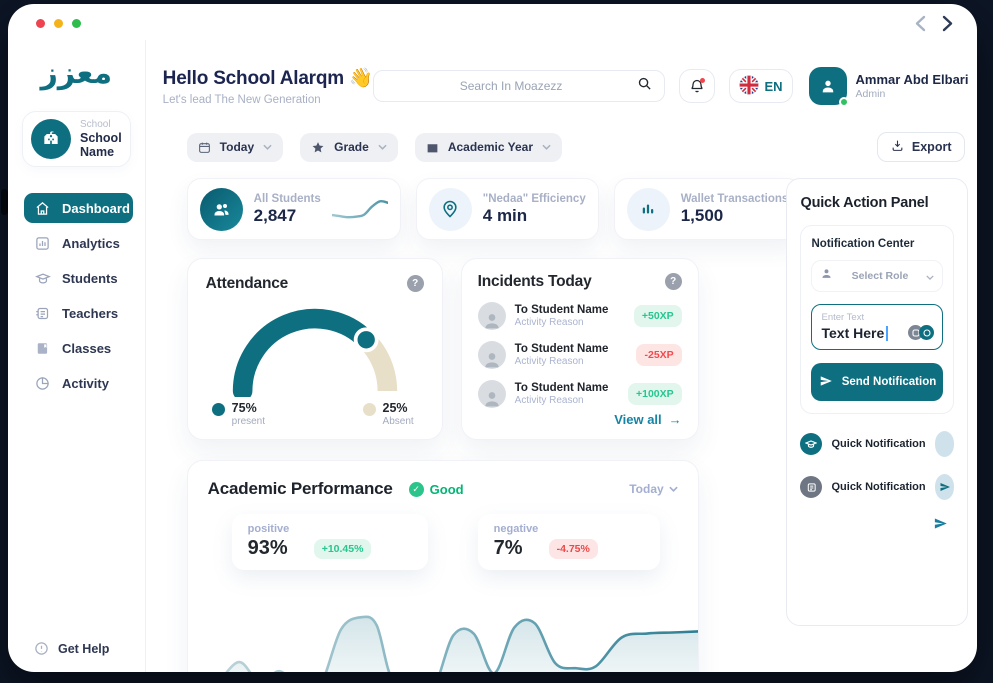 Image resolution: width=993 pixels, height=683 pixels. I want to click on wave-emoji: 👋, so click(361, 78).